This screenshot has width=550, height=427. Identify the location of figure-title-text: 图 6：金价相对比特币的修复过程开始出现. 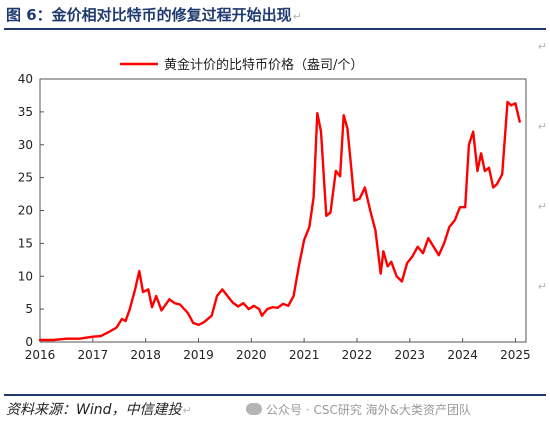
(149, 15).